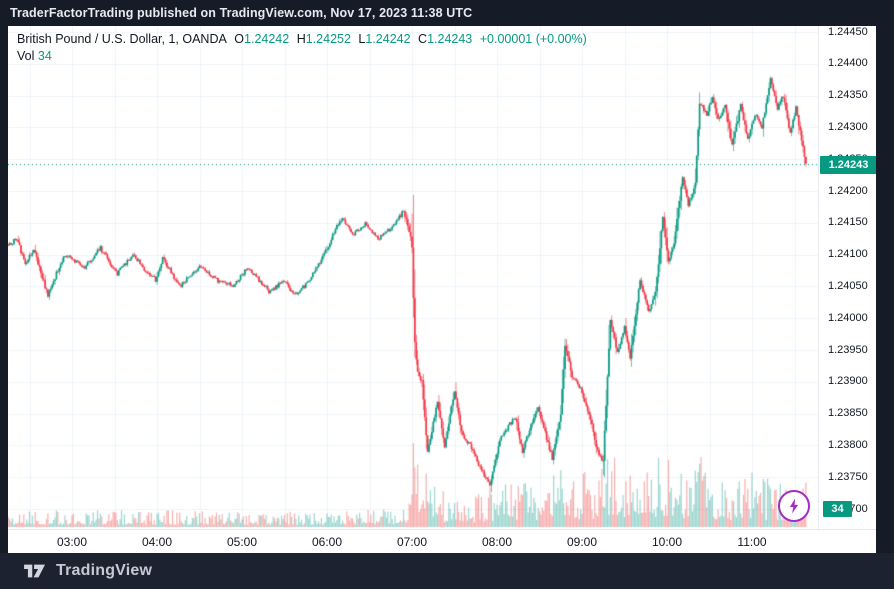  I want to click on tradingview-brand-text: TradingView, so click(104, 570).